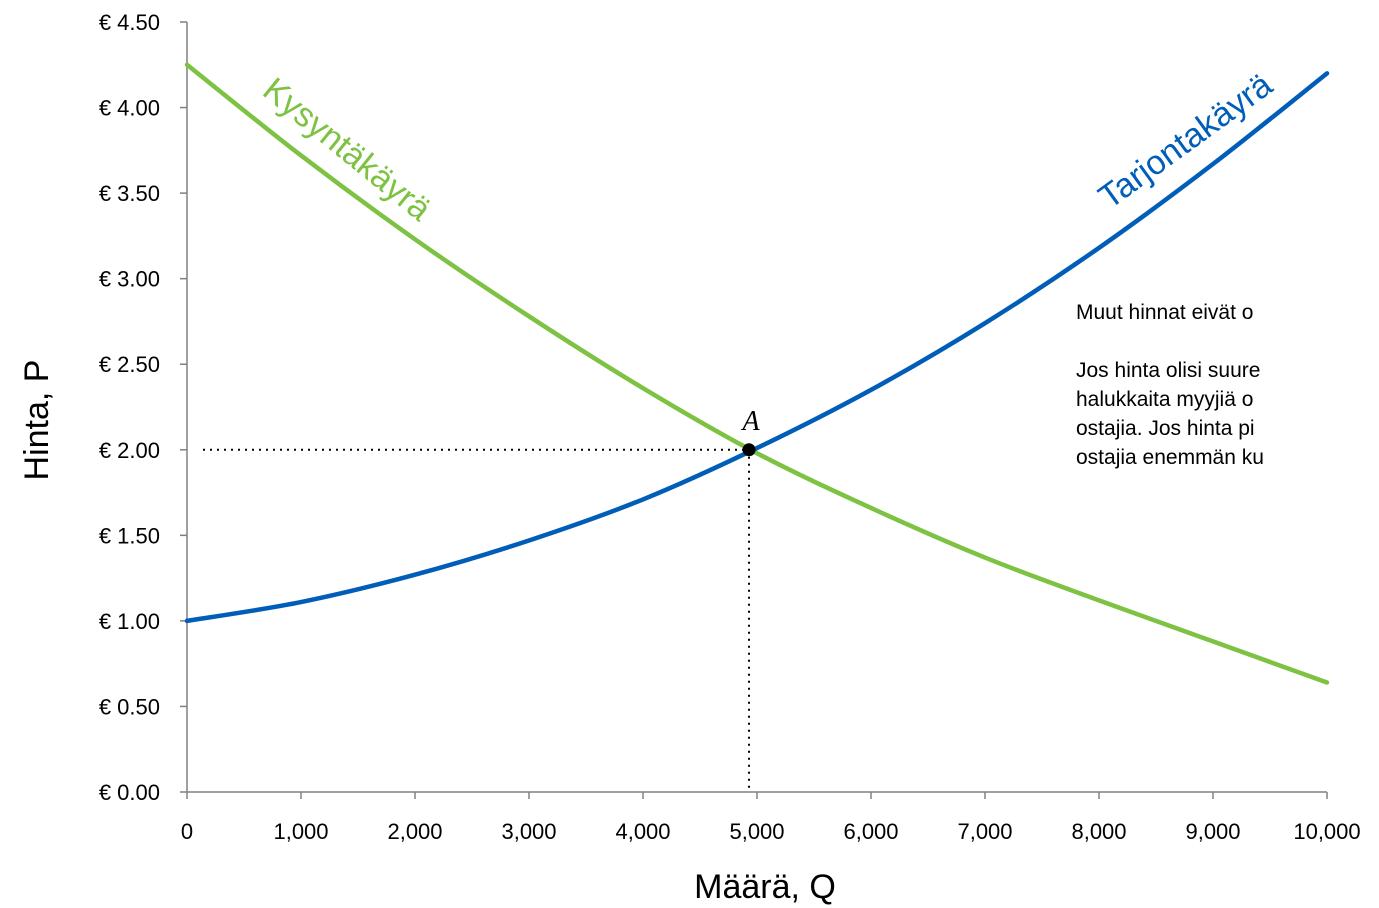 The width and height of the screenshot is (1379, 908). What do you see at coordinates (129, 706) in the screenshot?
I see `y-tick-label: € 0.50` at bounding box center [129, 706].